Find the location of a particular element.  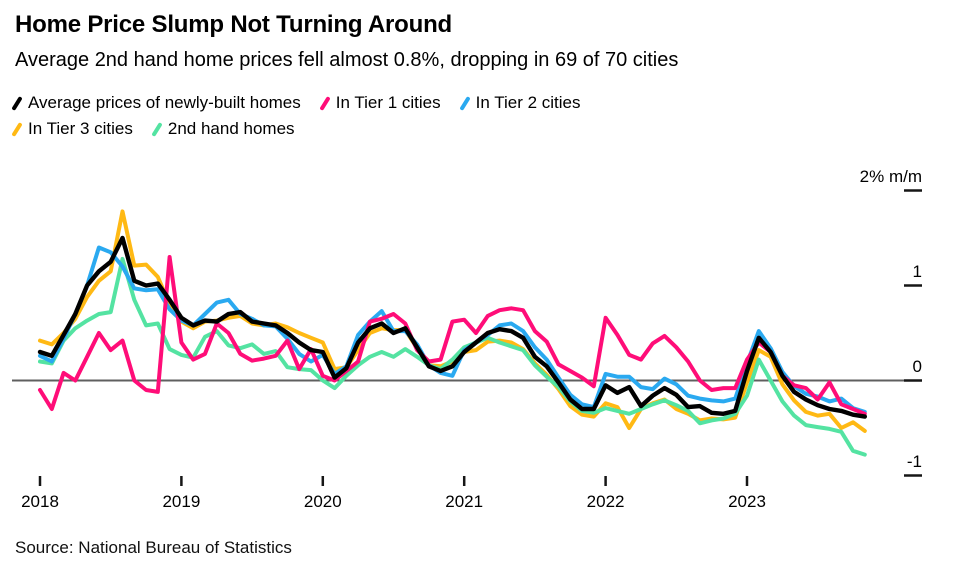

legend-label: 2nd hand homes is located at coordinates (231, 128).